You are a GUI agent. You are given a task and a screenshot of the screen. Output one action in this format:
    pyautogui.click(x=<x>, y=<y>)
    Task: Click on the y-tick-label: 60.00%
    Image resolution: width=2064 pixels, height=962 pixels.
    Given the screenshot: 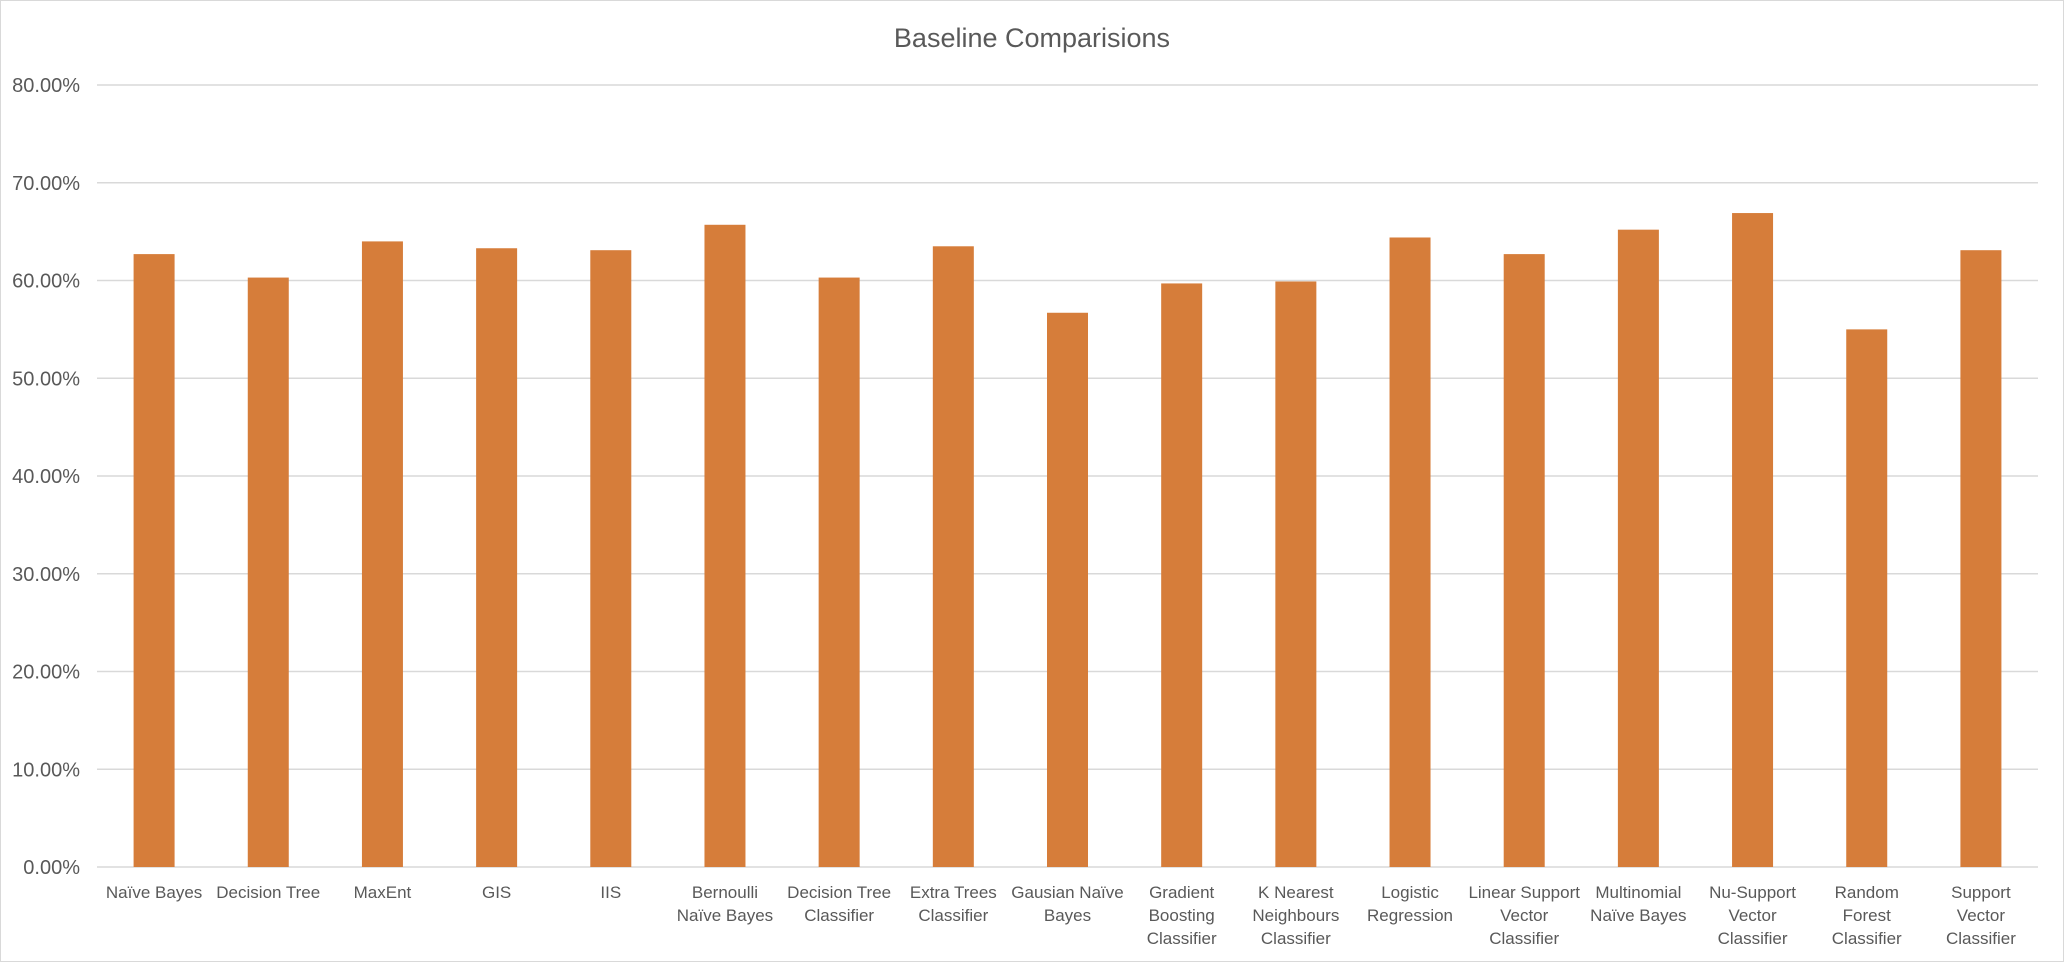 What is the action you would take?
    pyautogui.click(x=46, y=282)
    